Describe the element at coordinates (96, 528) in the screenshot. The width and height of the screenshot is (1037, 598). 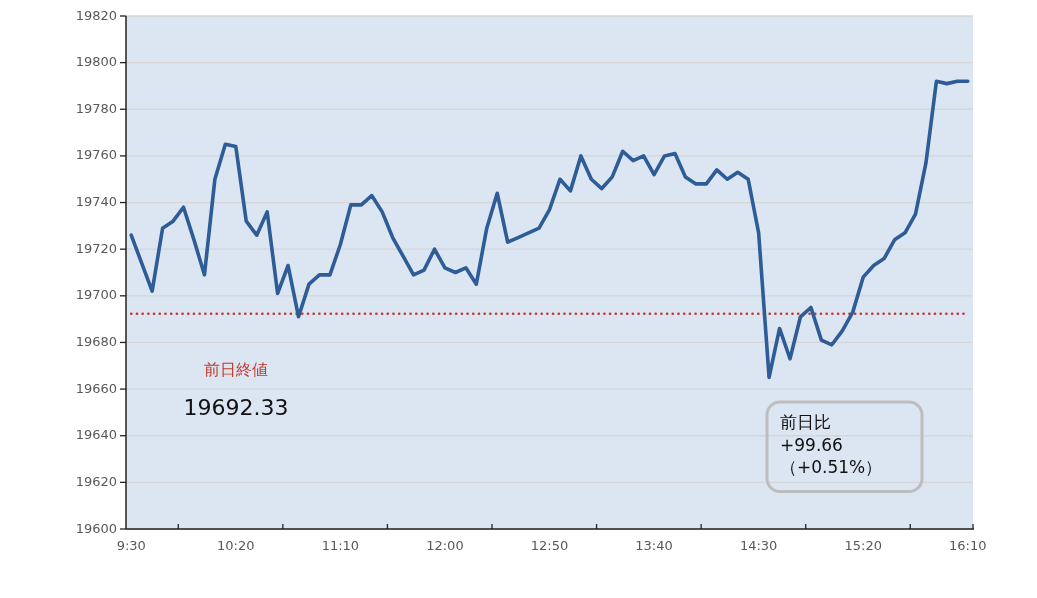
I see `y-tick-label: 19600` at that location.